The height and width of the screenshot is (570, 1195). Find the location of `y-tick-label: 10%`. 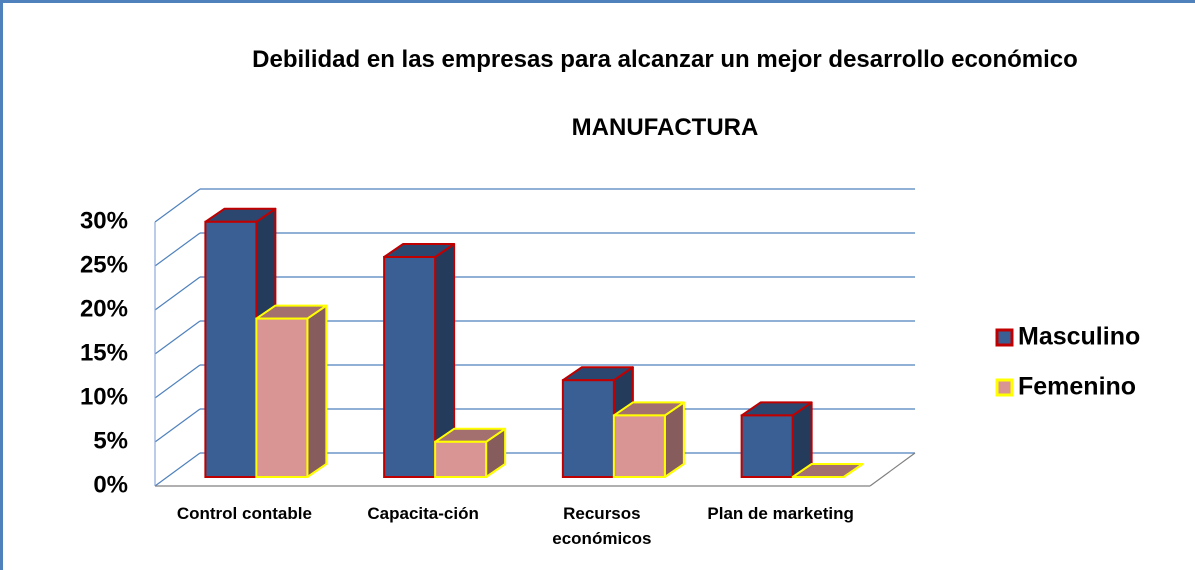

y-tick-label: 10% is located at coordinates (104, 396).